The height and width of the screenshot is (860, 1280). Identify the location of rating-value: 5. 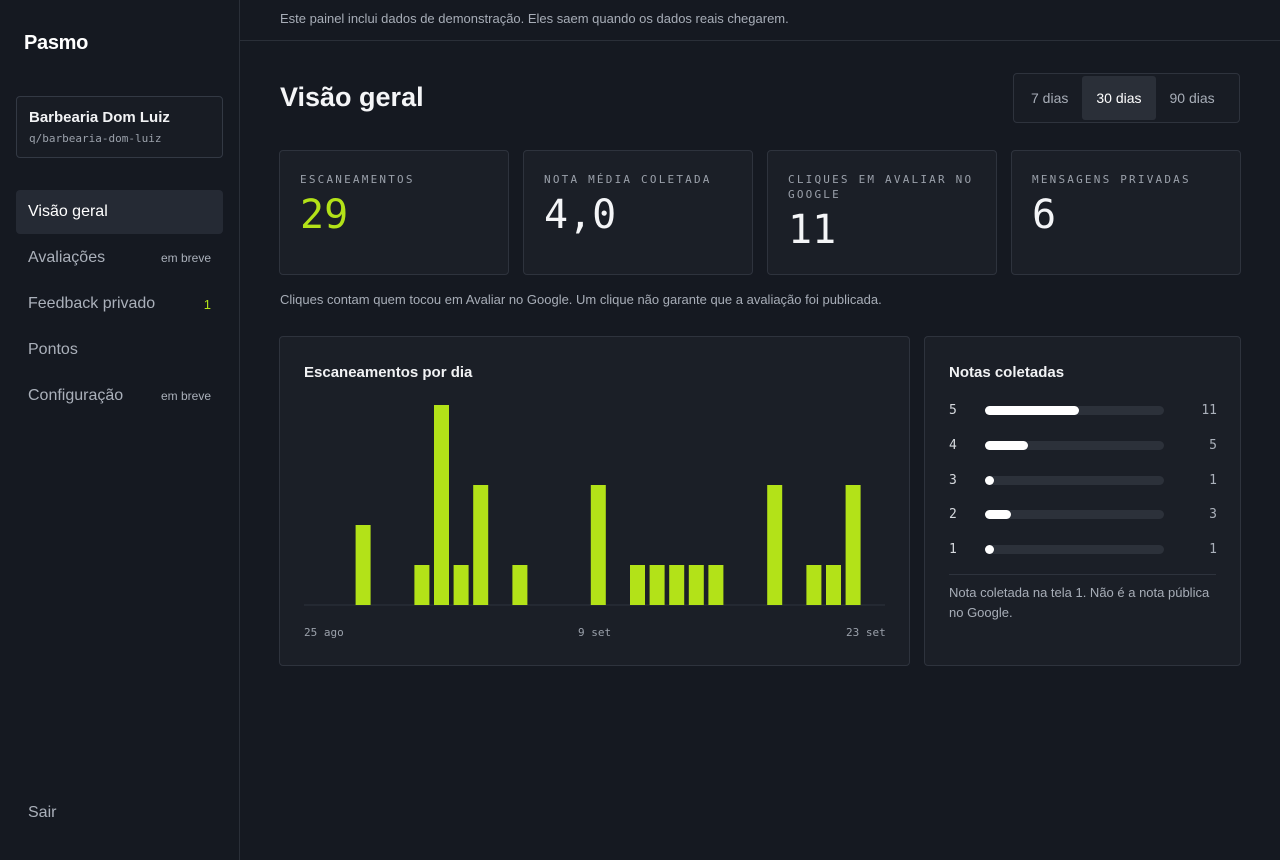
(953, 410).